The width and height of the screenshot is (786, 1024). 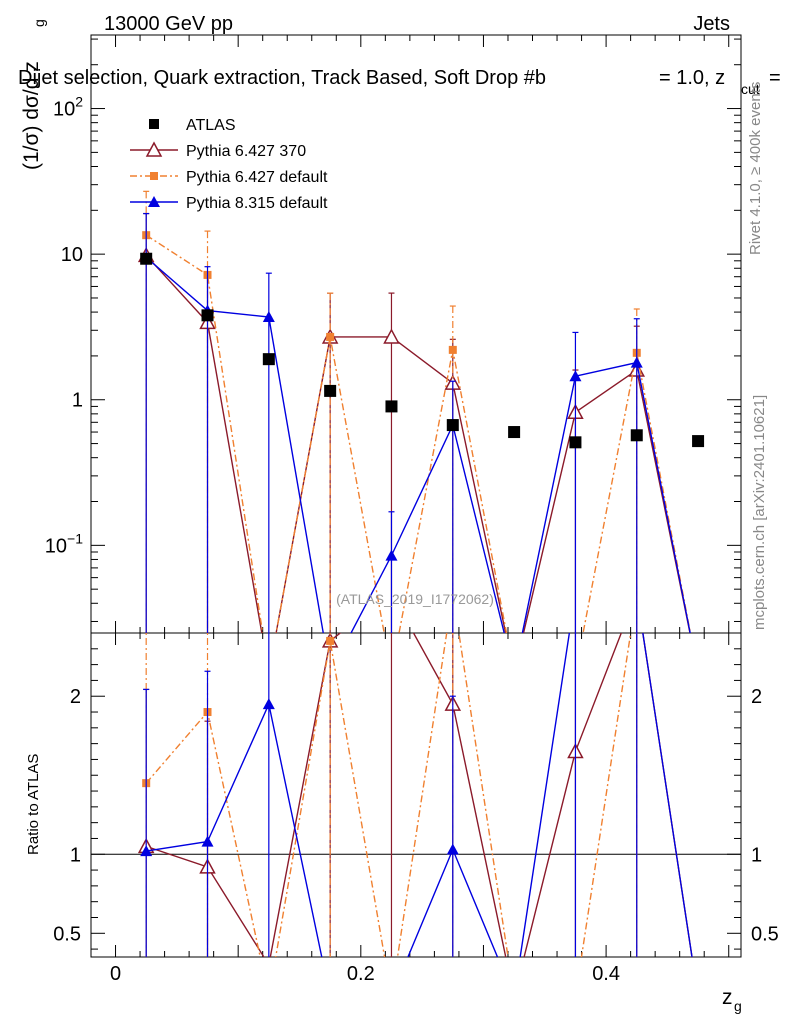 What do you see at coordinates (759, 512) in the screenshot?
I see `mcplots-label: mcplots.cern.ch [arXiv:2401.10621]` at bounding box center [759, 512].